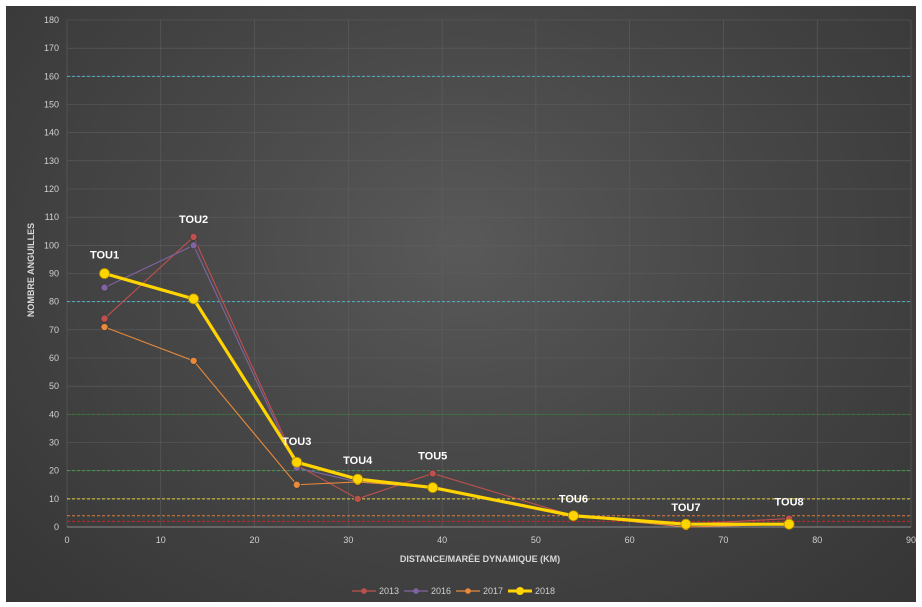 This screenshot has width=922, height=607. I want to click on x-tick-label: 80, so click(817, 540).